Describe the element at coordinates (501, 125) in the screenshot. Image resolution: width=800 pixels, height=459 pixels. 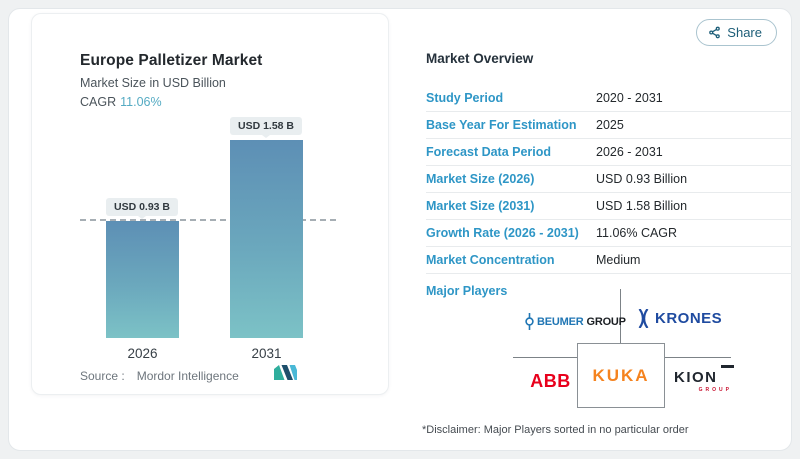
I see `row-label: Base Year For Estimation` at that location.